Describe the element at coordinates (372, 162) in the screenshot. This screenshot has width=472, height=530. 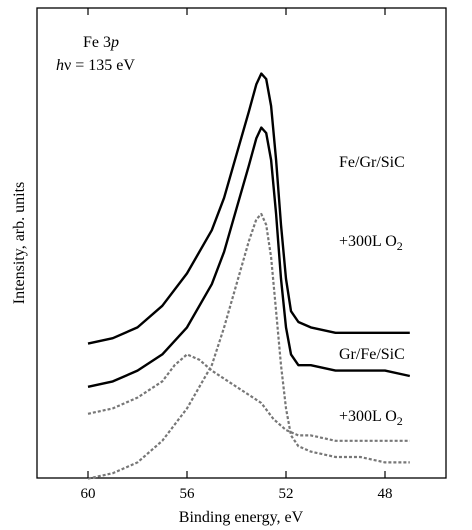
I see `label-fe-gr-sic: Fe/Gr/SiC` at that location.